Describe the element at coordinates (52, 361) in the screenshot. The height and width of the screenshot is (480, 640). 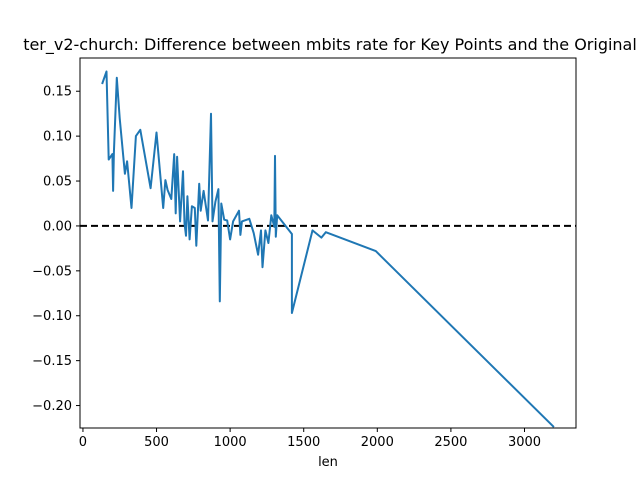
I see `y-tick-label: −0.15` at that location.